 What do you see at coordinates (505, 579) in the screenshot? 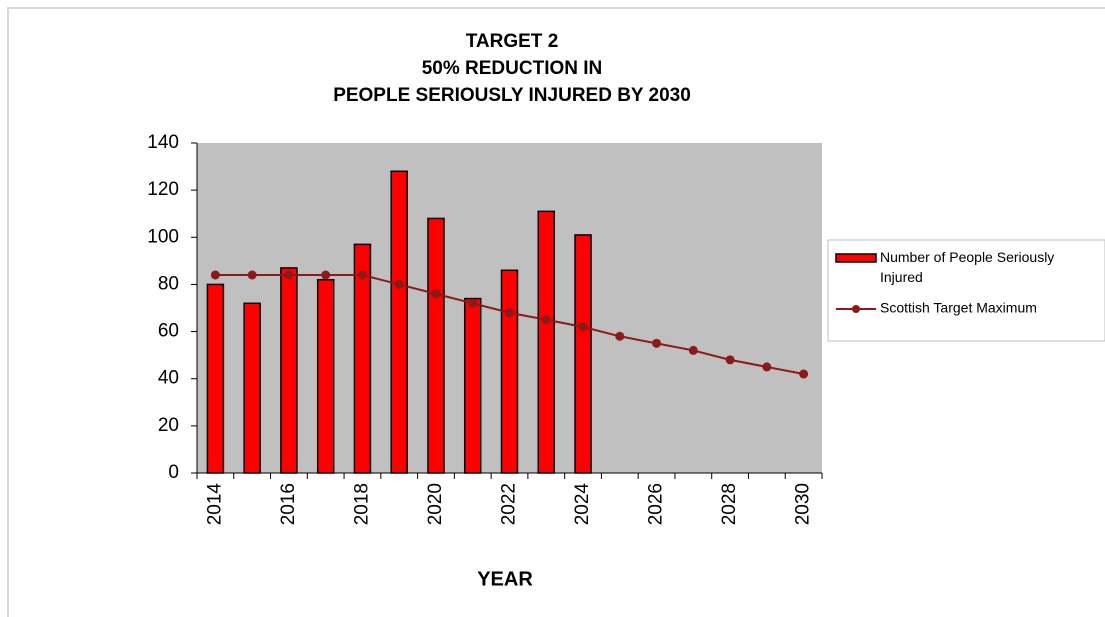
I see `x-axis-title: YEAR` at bounding box center [505, 579].